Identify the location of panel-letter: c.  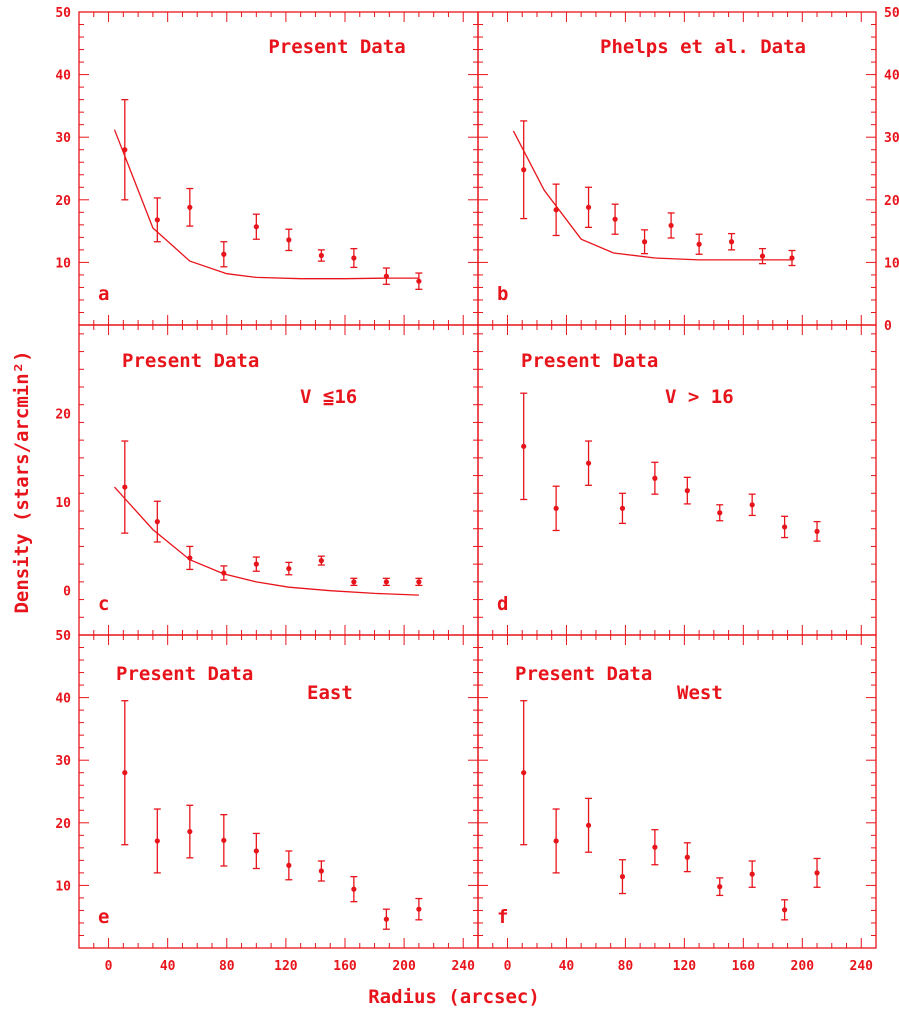
(103, 604).